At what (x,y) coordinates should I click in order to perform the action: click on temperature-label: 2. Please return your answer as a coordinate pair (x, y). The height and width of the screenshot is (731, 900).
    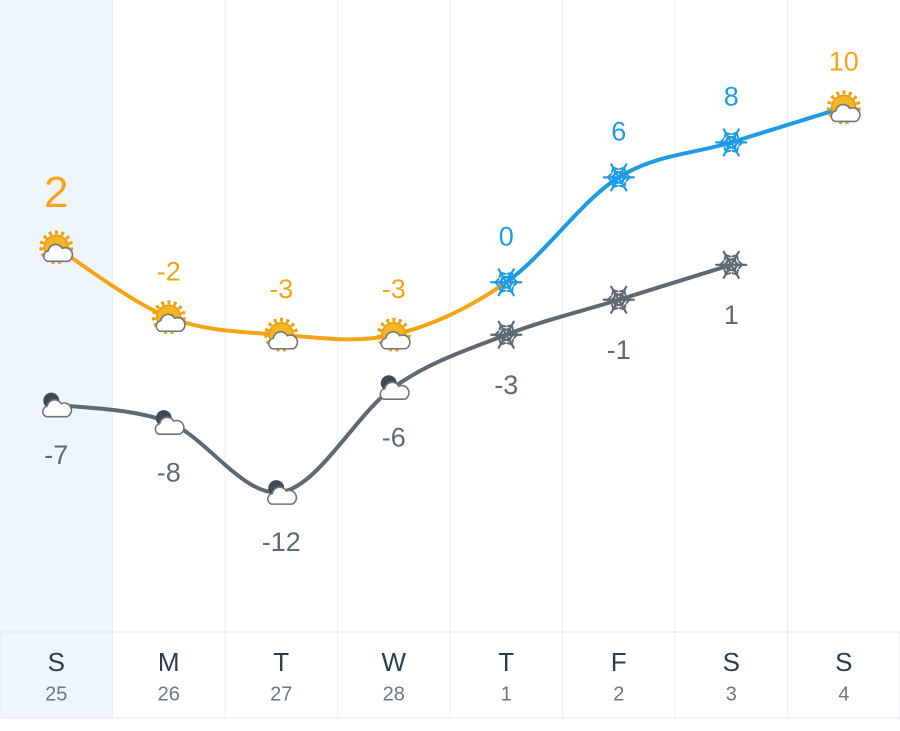
    Looking at the image, I should click on (56, 192).